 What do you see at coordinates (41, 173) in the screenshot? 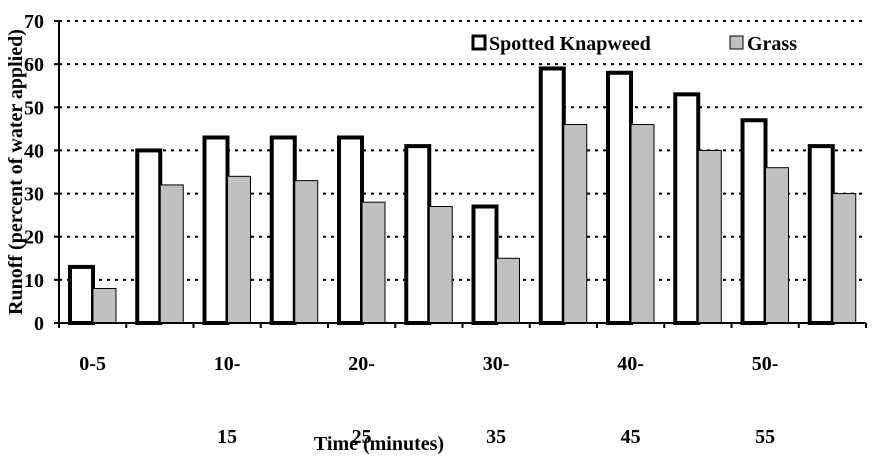
I see `y-tick-labels: 0 10 20 30 40 50 60 70` at bounding box center [41, 173].